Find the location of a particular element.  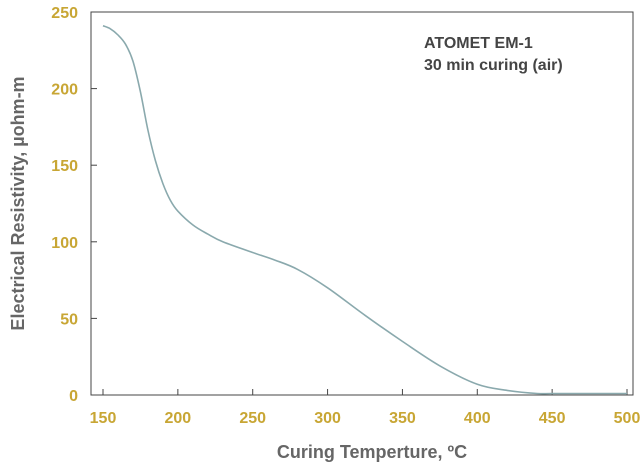

y-tick-label: 100 is located at coordinates (64, 243).